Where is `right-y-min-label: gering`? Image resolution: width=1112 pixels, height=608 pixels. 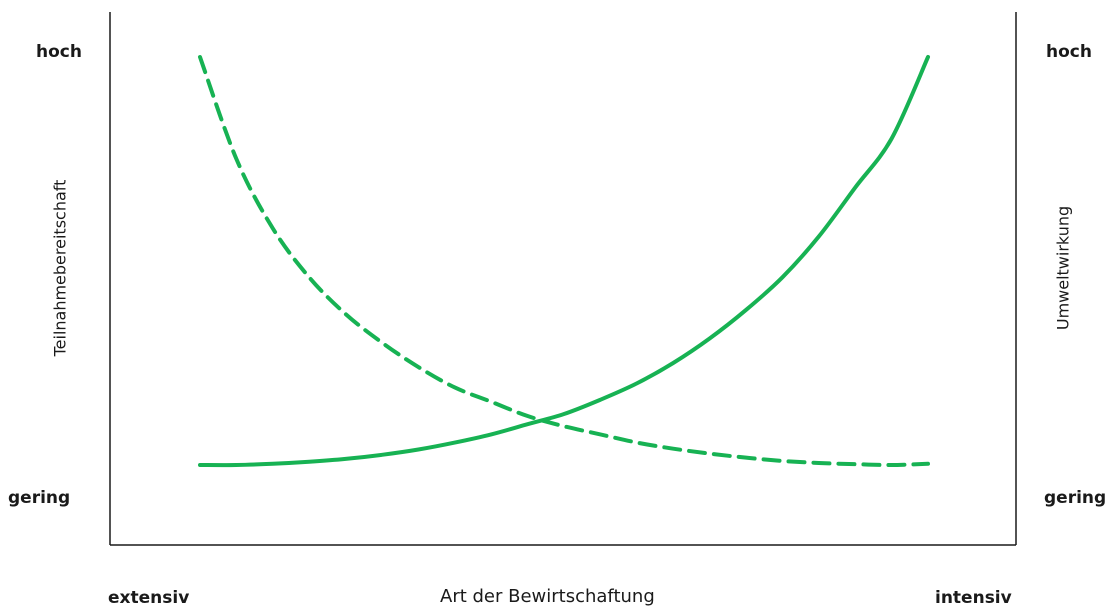
right-y-min-label: gering is located at coordinates (1075, 498).